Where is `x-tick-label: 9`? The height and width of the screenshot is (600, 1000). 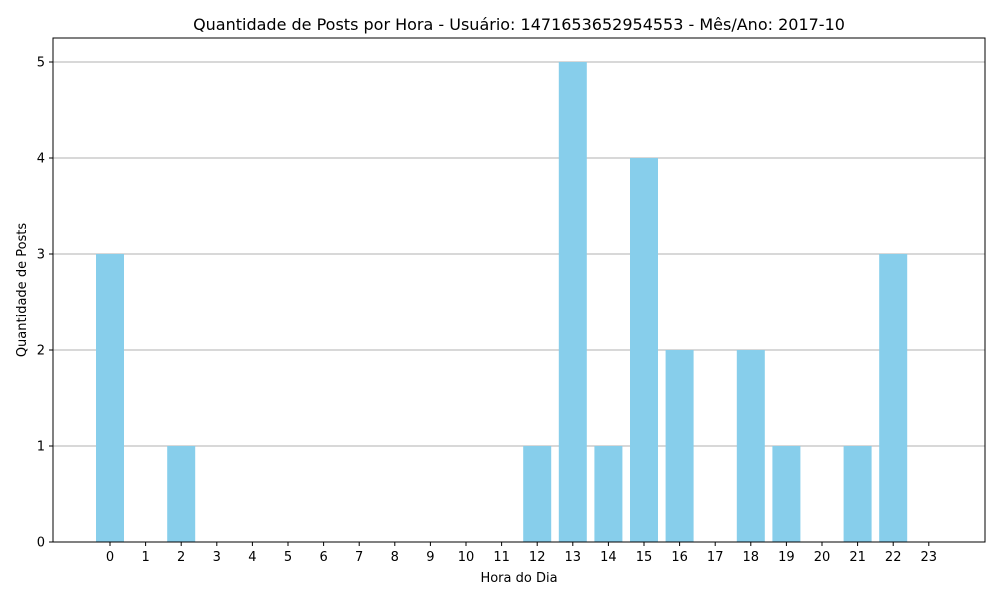 x-tick-label: 9 is located at coordinates (430, 557).